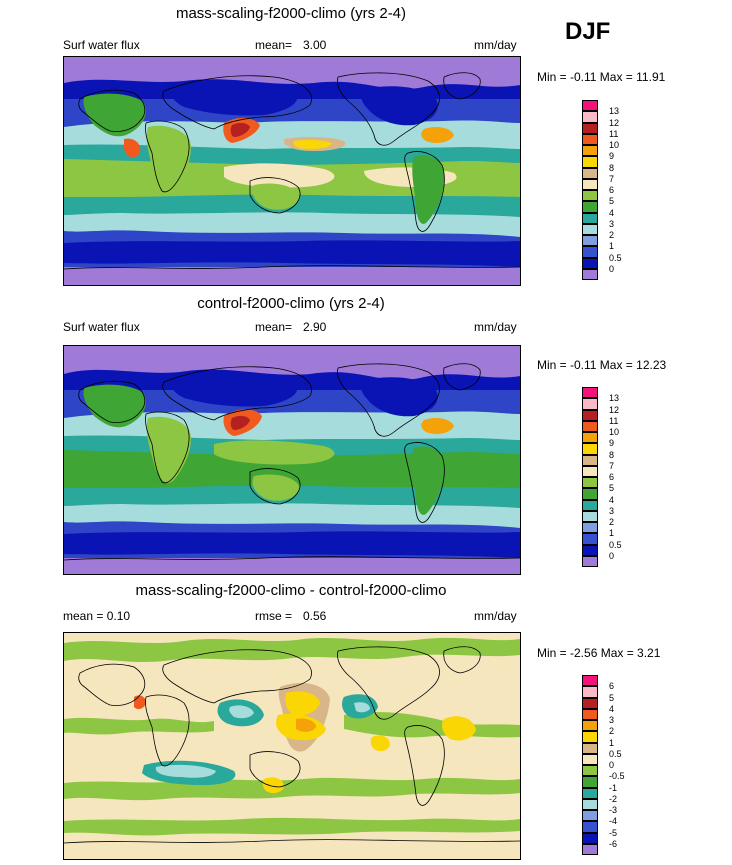 This screenshot has width=732, height=865. What do you see at coordinates (613, 821) in the screenshot?
I see `colorbar-label: -4` at bounding box center [613, 821].